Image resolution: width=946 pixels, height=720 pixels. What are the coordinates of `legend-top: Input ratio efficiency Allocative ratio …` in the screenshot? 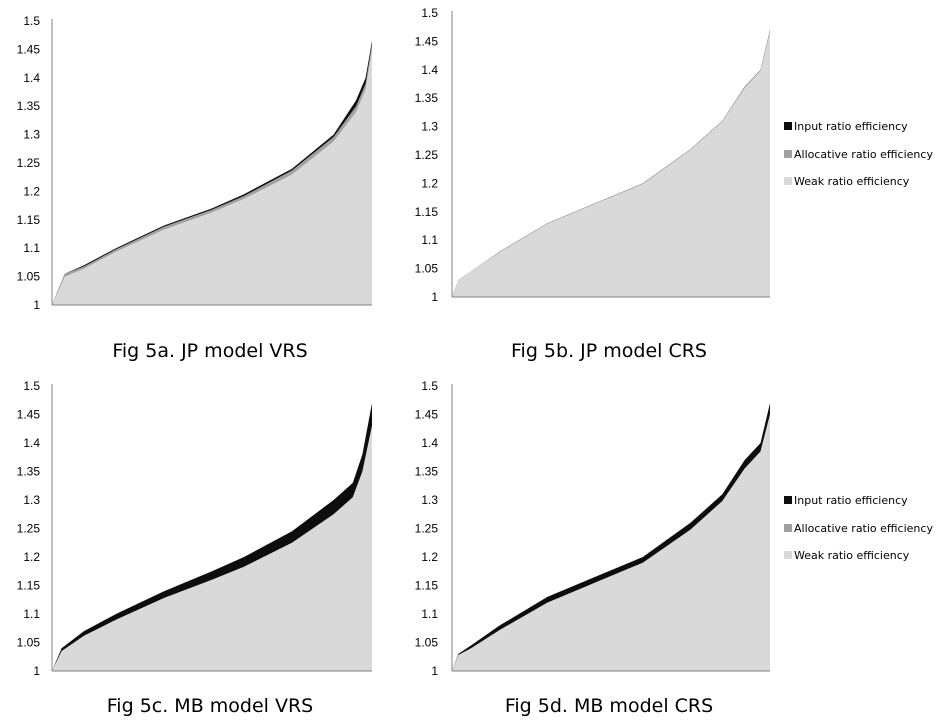 It's located at (858, 154).